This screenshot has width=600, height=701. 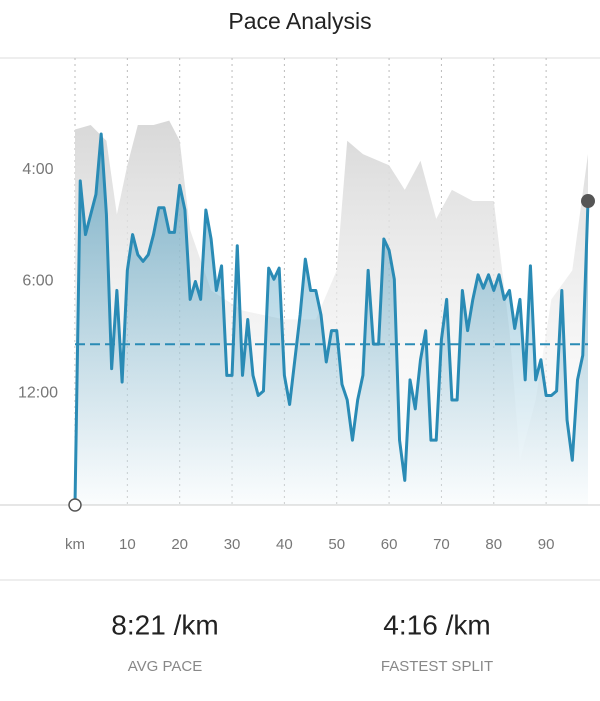 I want to click on x-tick-label: 10, so click(x=127, y=544).